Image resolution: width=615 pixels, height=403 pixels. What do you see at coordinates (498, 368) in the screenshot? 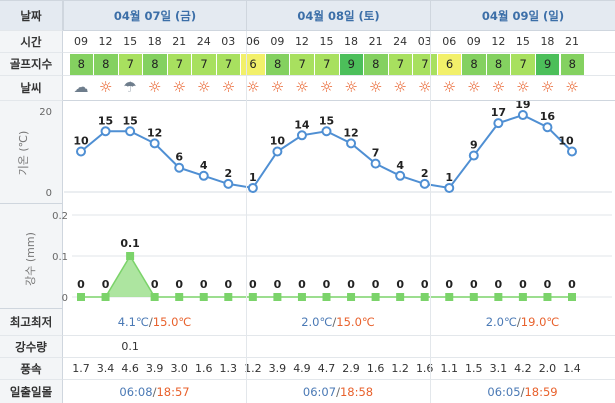
I see `wind-cell: 3.1` at bounding box center [498, 368].